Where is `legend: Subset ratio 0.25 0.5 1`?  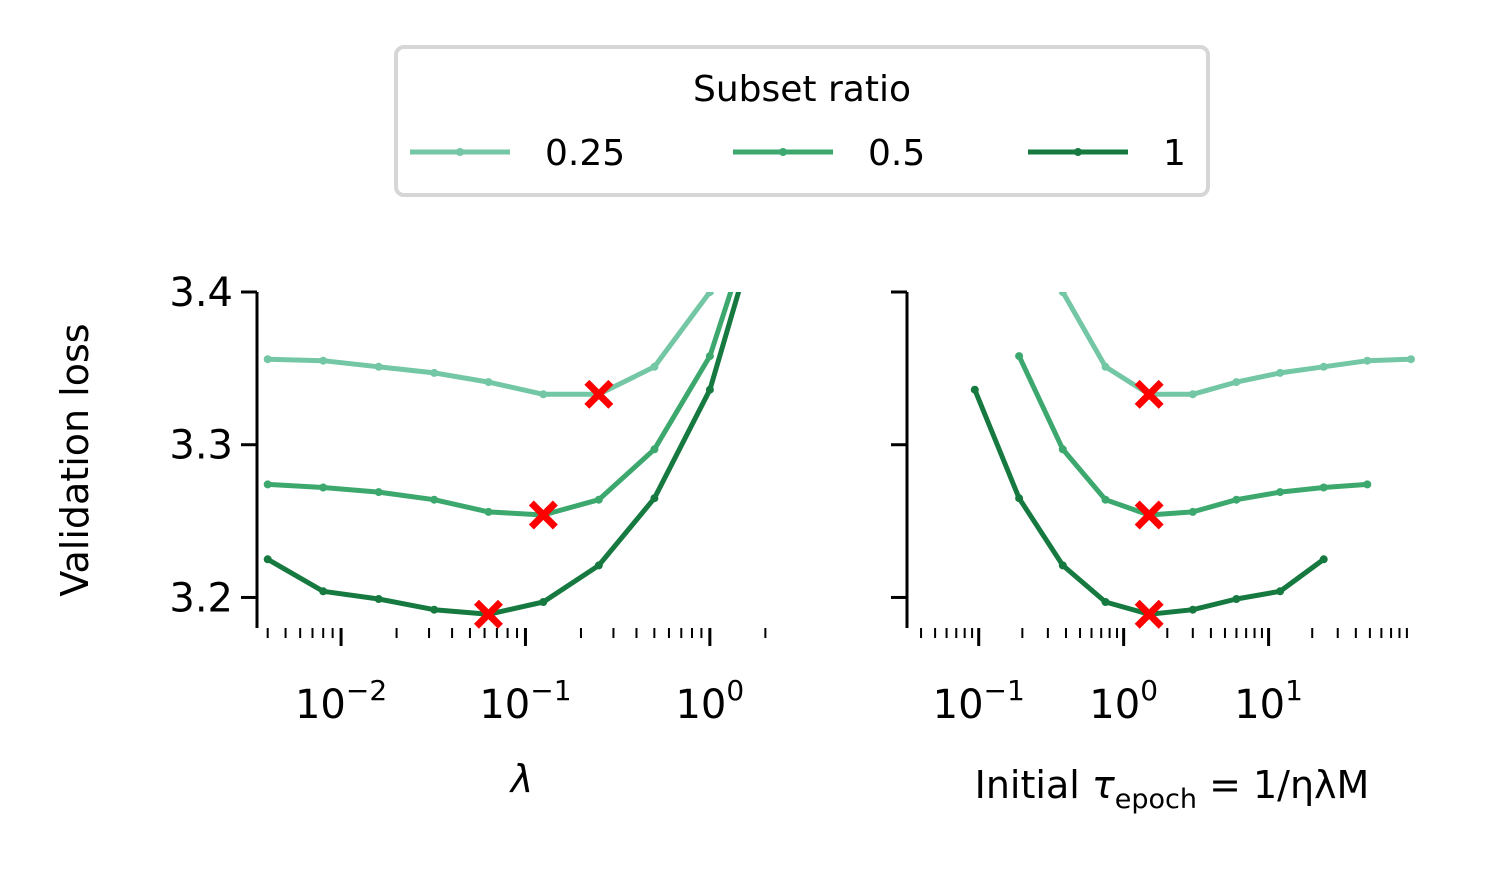
legend: Subset ratio 0.25 0.5 1 is located at coordinates (802, 121).